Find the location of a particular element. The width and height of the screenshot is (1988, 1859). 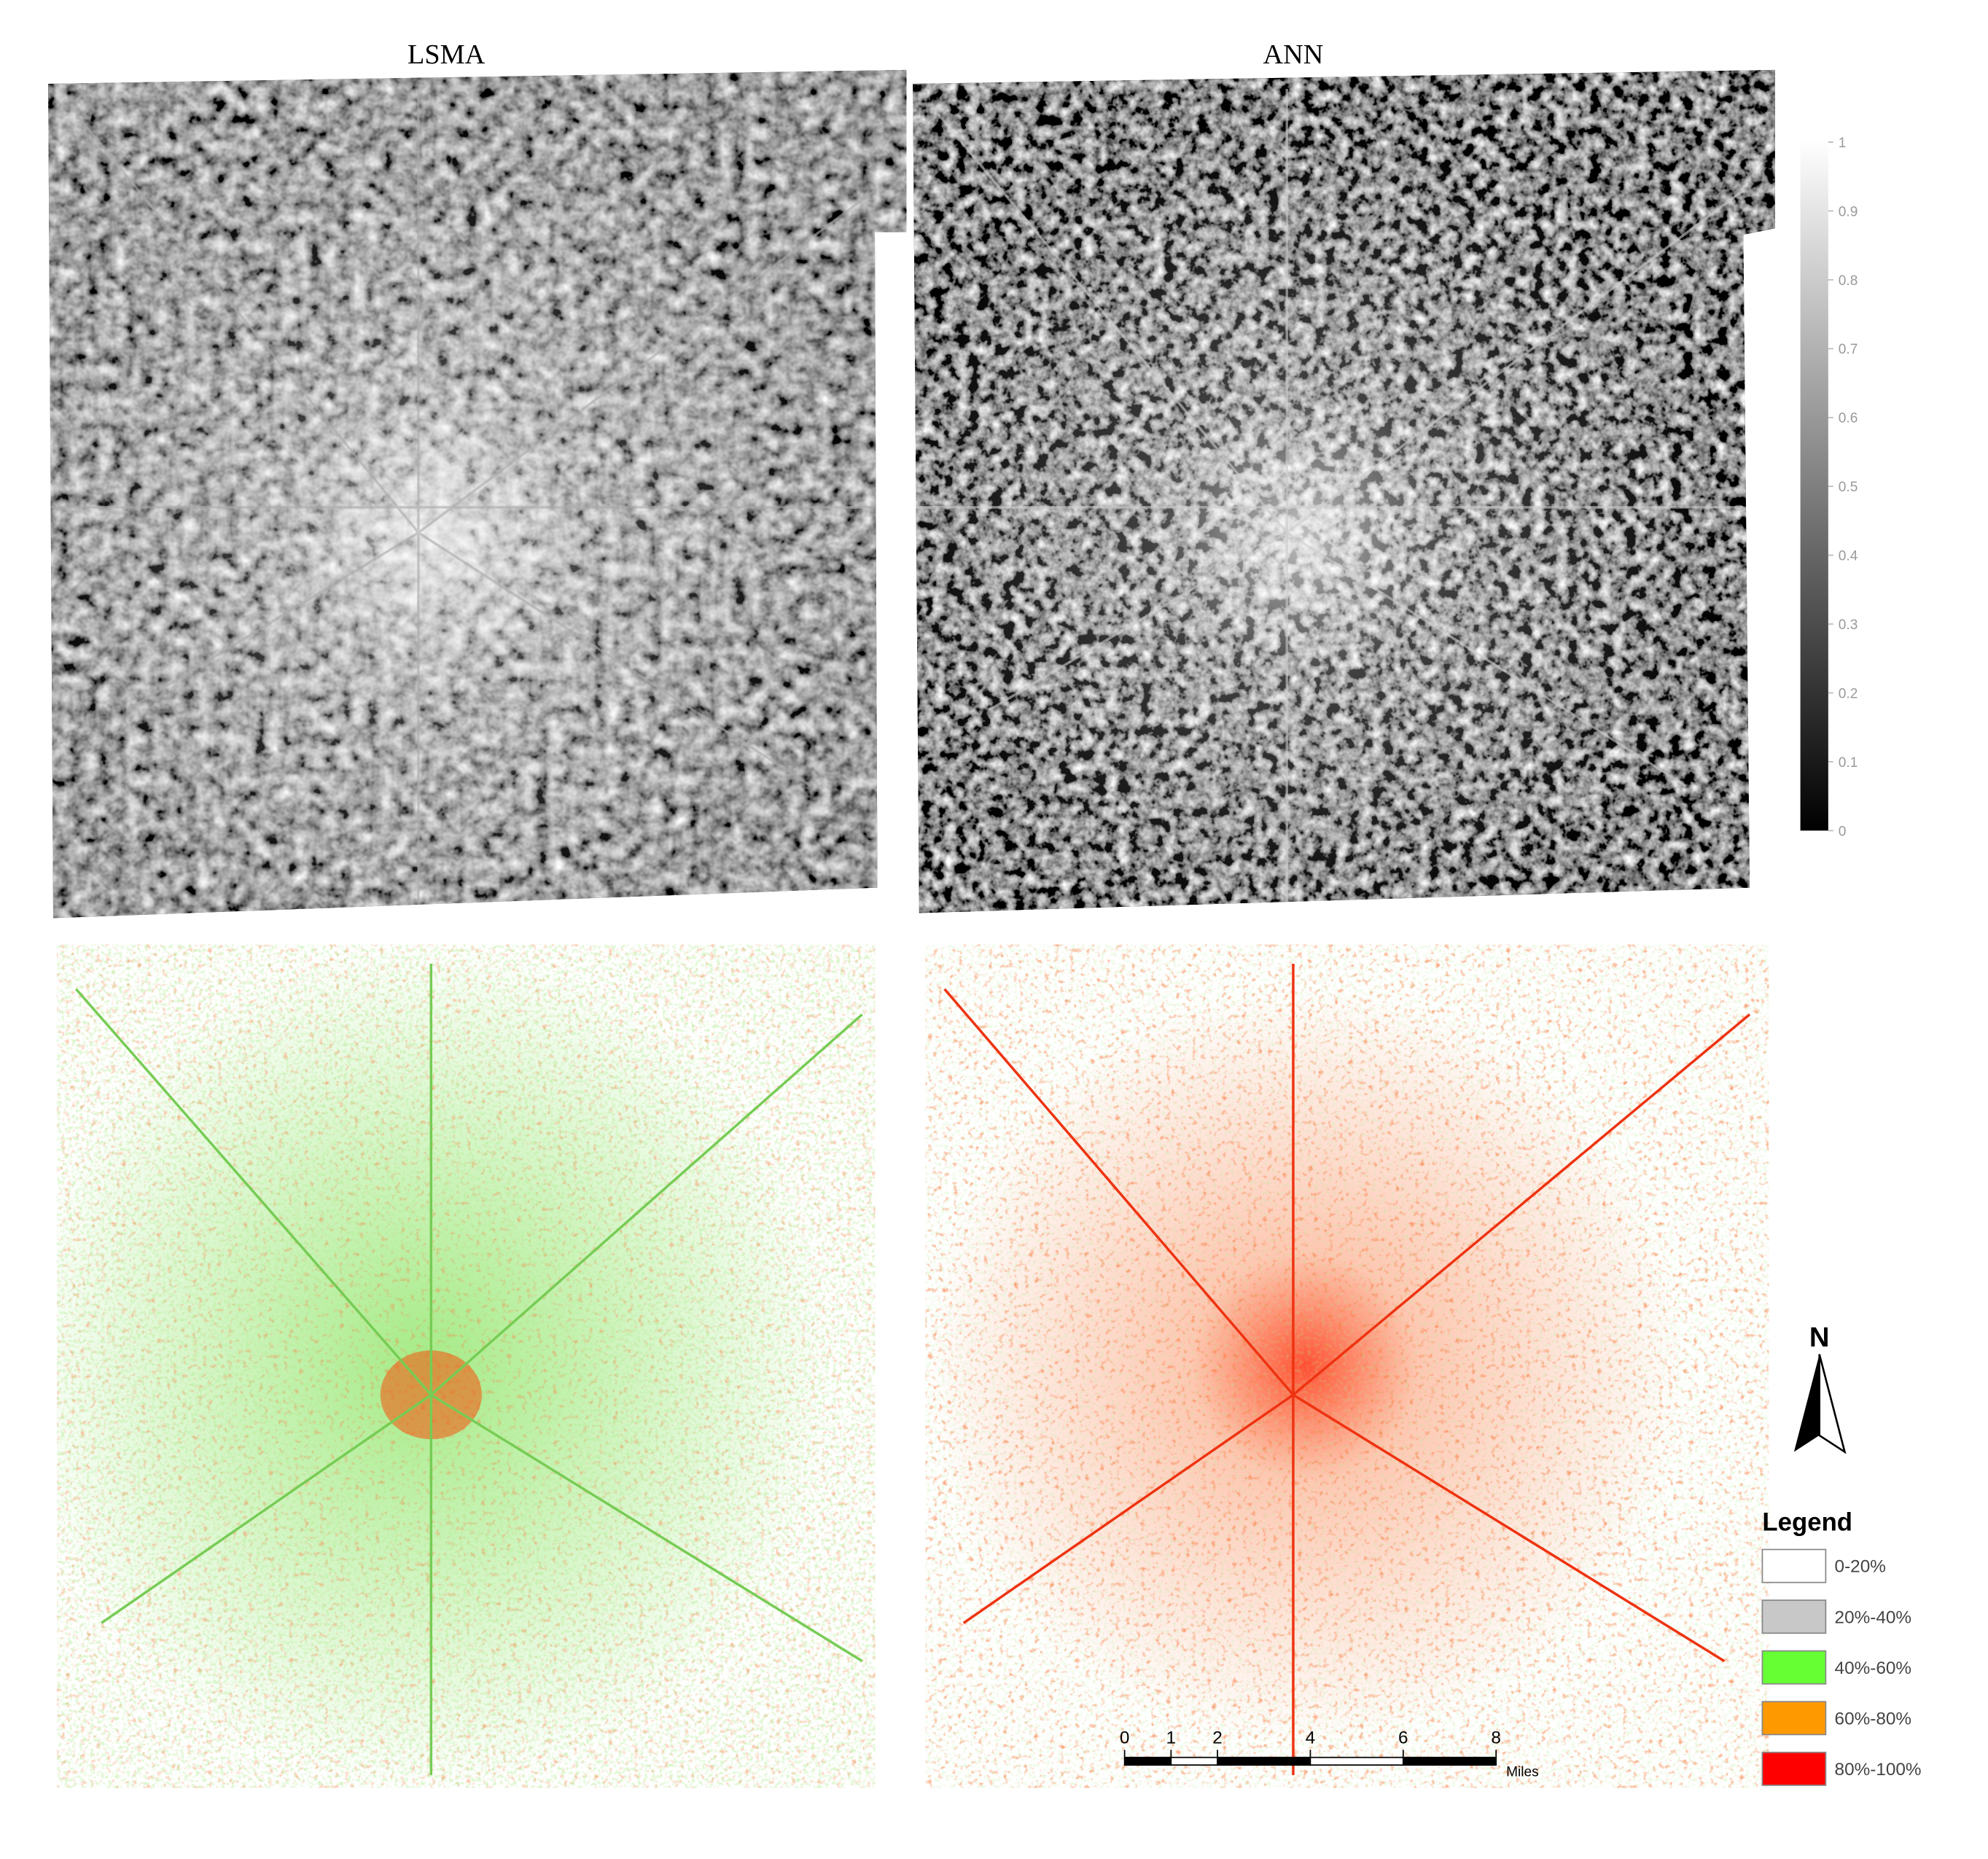

colorbar-tick-label: 0.9 is located at coordinates (1848, 211).